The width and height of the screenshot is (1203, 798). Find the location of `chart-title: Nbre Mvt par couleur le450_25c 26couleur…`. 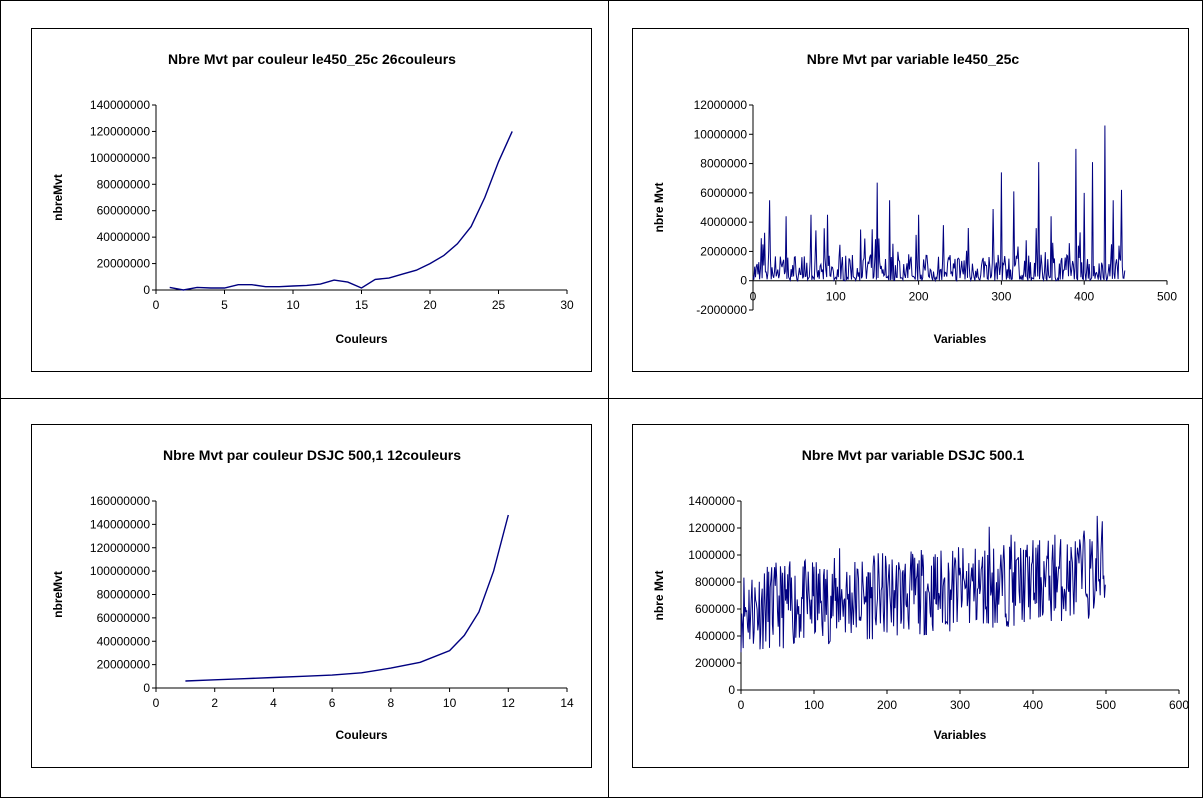

chart-title: Nbre Mvt par couleur le450_25c 26couleur… is located at coordinates (312, 59).